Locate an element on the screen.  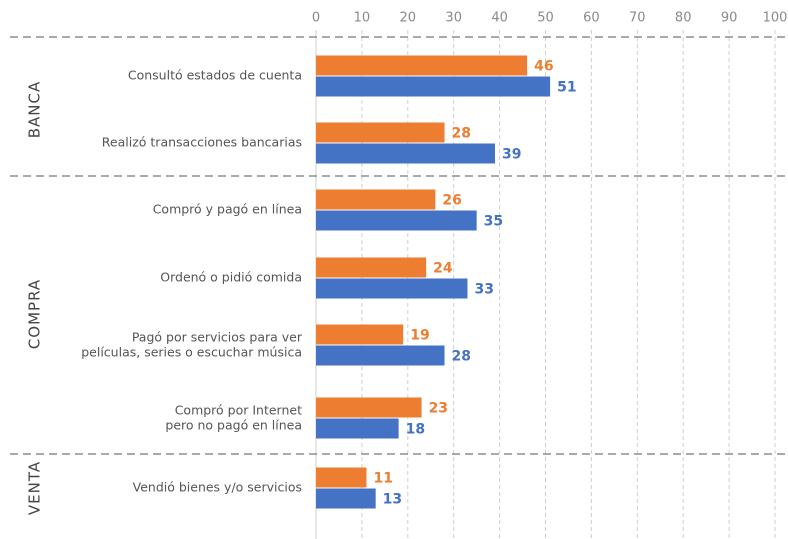
category-label: Consultó estados de cuenta is located at coordinates (215, 75).